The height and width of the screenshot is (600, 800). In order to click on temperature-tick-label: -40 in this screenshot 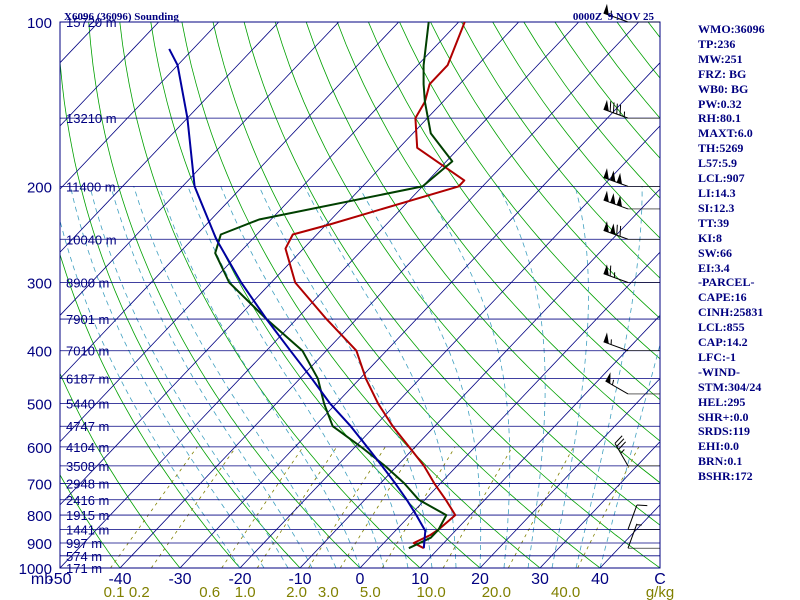, I will do `click(119, 579)`.